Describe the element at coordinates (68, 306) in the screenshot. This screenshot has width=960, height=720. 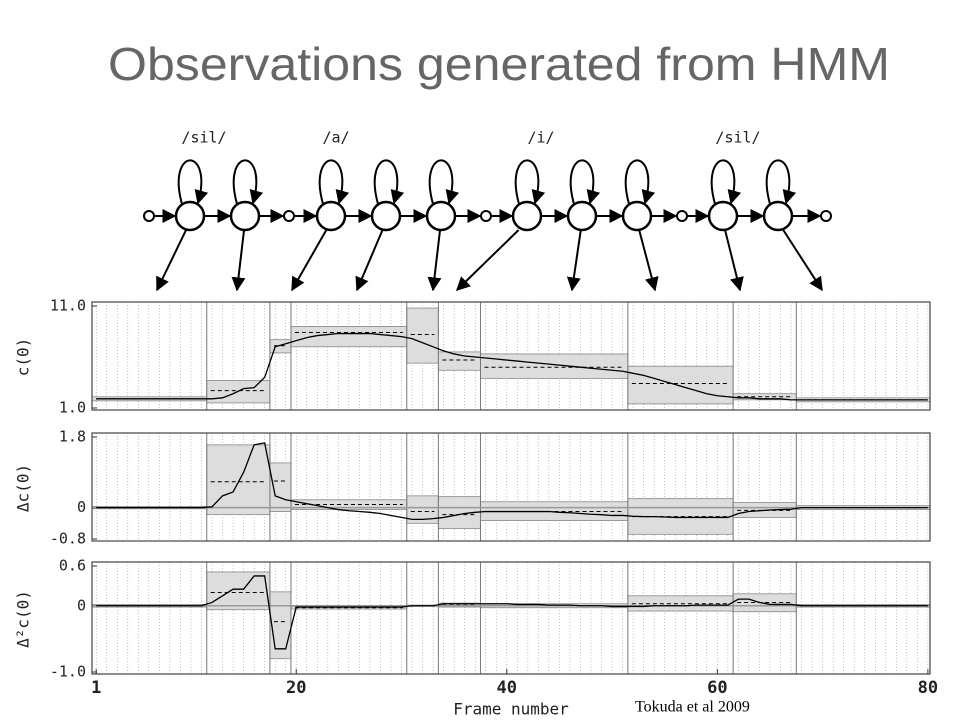
I see `y-tick-label: 11.0` at that location.